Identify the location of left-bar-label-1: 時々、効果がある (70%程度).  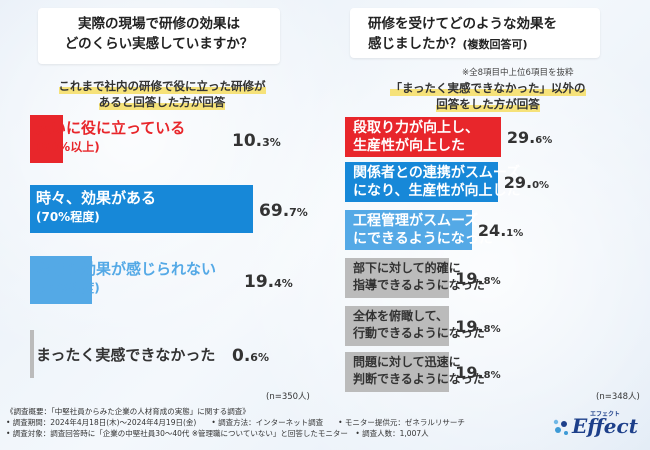
(96, 206).